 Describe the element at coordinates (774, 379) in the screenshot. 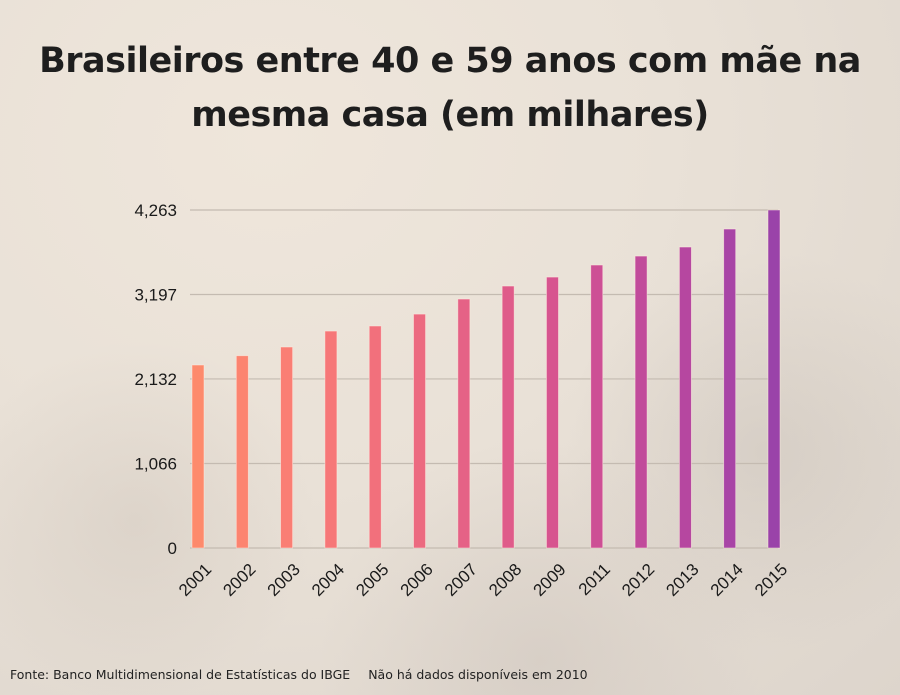

I see `bar-2015` at that location.